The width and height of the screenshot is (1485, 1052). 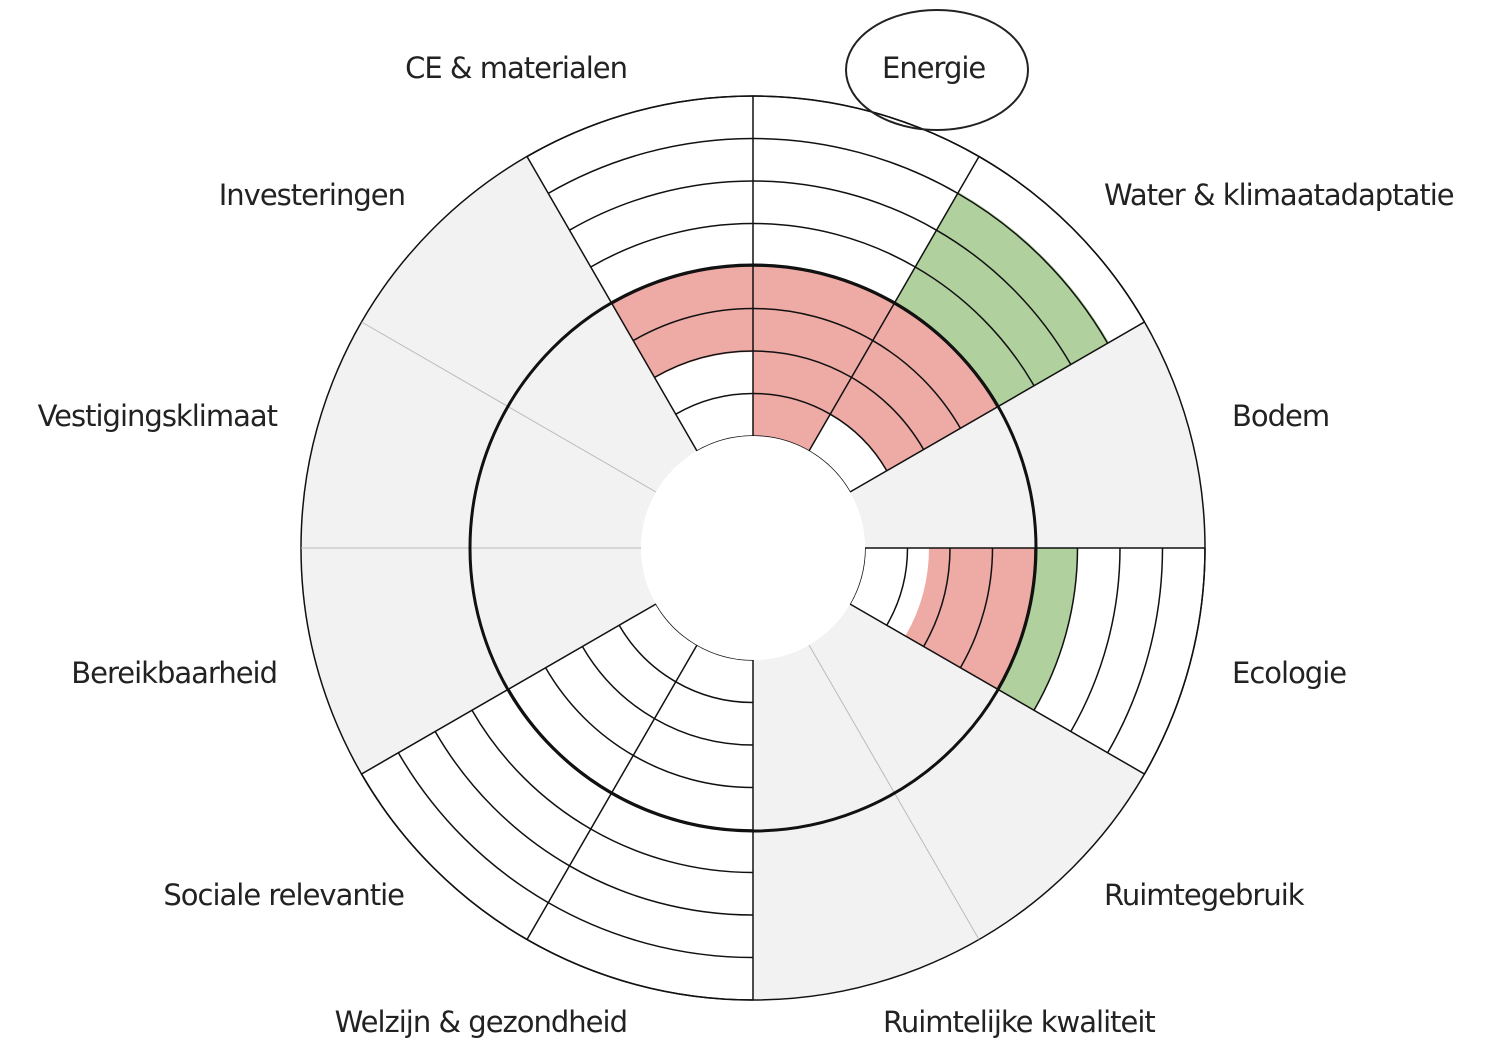 I want to click on sector-label: Bodem, so click(x=1280, y=416).